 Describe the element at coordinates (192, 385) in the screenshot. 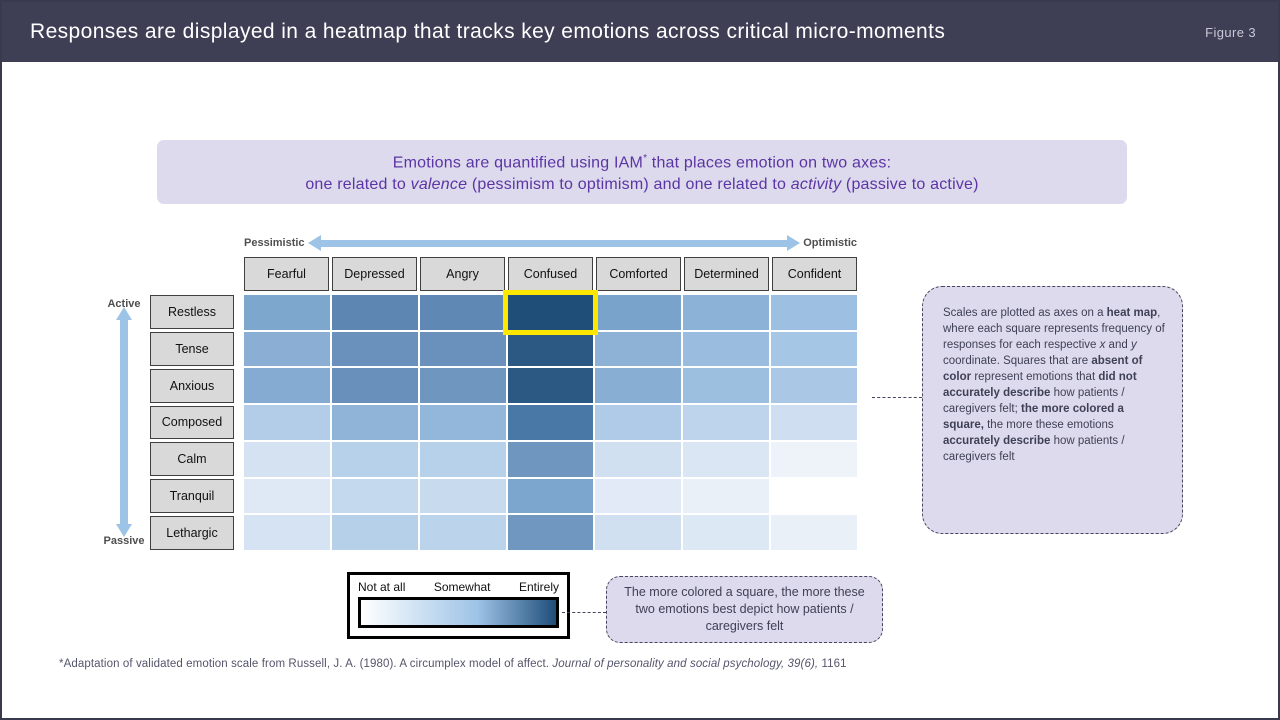

I see `row-label-anxious: Anxious` at that location.